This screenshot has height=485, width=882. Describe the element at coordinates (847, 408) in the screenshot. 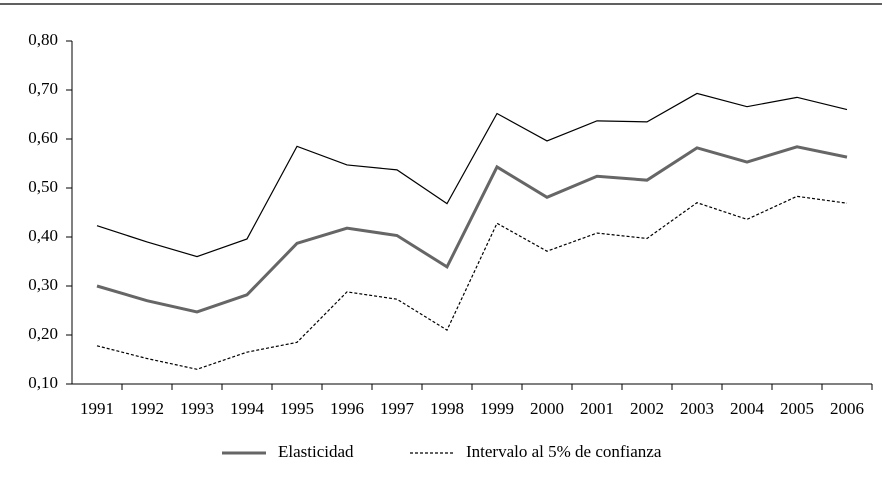

I see `x-tick-label: 2006` at that location.